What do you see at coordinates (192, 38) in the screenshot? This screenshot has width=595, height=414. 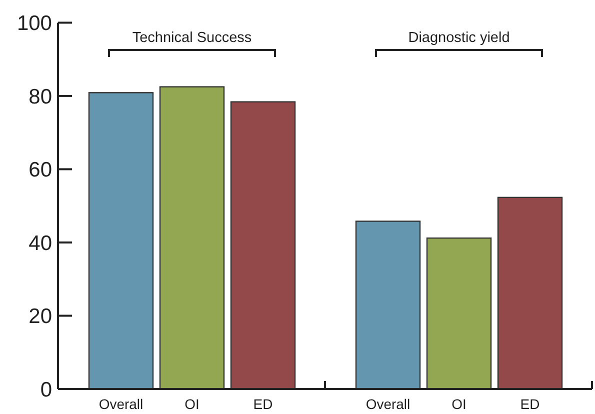 I see `annotation: Technical Success` at bounding box center [192, 38].